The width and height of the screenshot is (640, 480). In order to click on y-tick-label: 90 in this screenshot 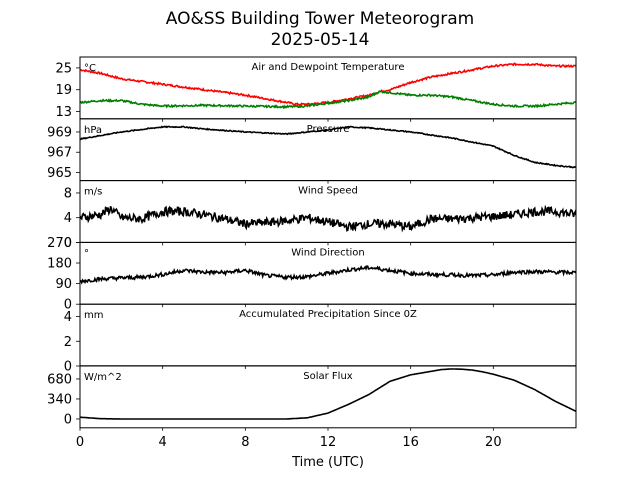, I will do `click(63, 284)`.